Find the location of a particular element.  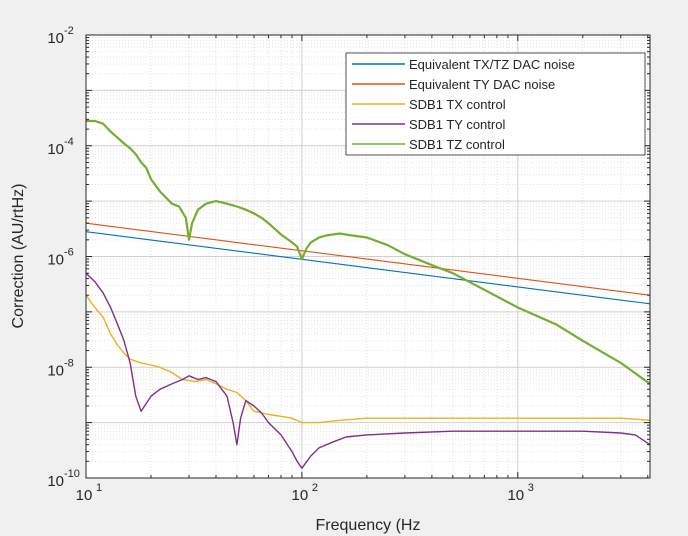

x-tick-label-exponent: 2 is located at coordinates (315, 488).